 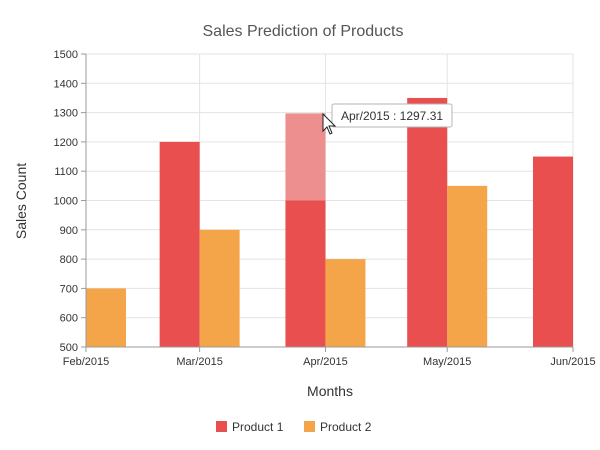 What do you see at coordinates (69, 289) in the screenshot?
I see `y-tick-label: 700` at bounding box center [69, 289].